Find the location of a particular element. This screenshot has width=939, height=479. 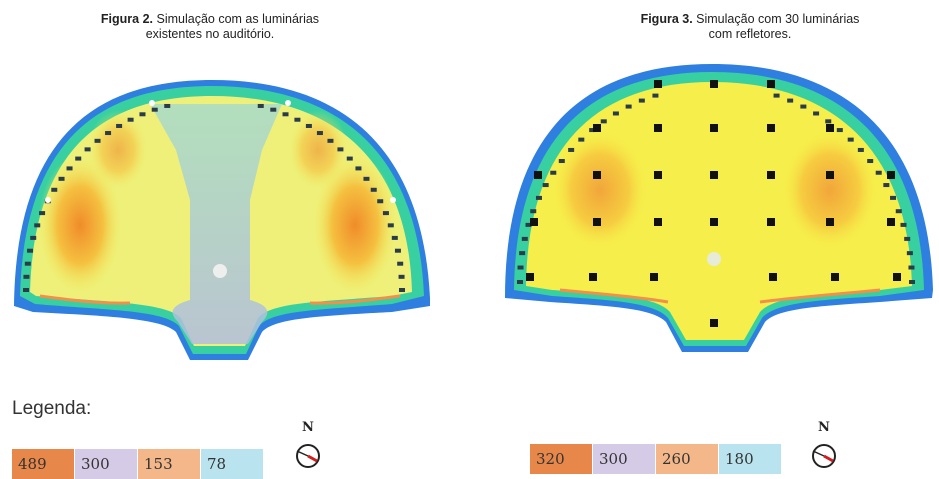

figure-2-orange-zone-left is located at coordinates (80, 225).